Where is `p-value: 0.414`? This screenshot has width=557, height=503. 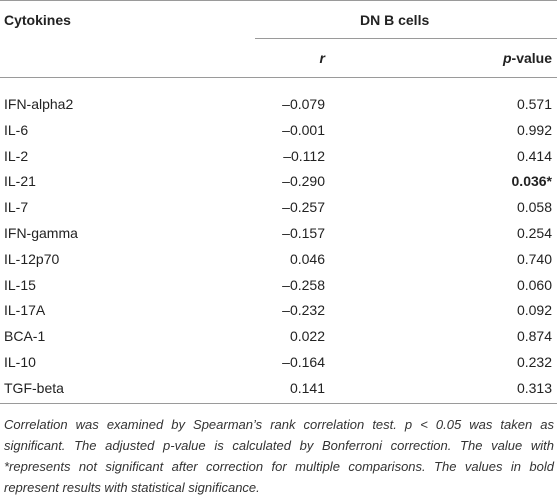 p-value: 0.414 is located at coordinates (534, 155).